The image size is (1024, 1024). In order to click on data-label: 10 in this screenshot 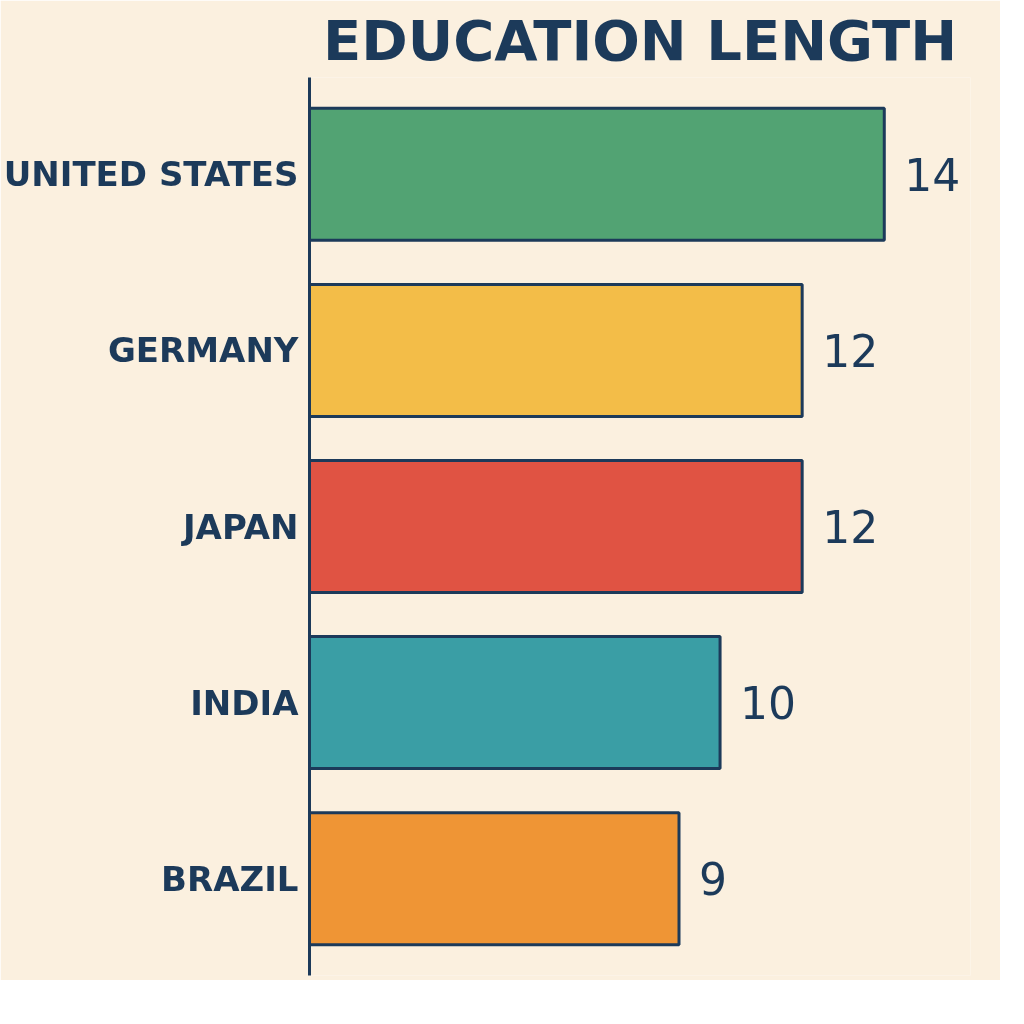, I will do `click(768, 704)`.